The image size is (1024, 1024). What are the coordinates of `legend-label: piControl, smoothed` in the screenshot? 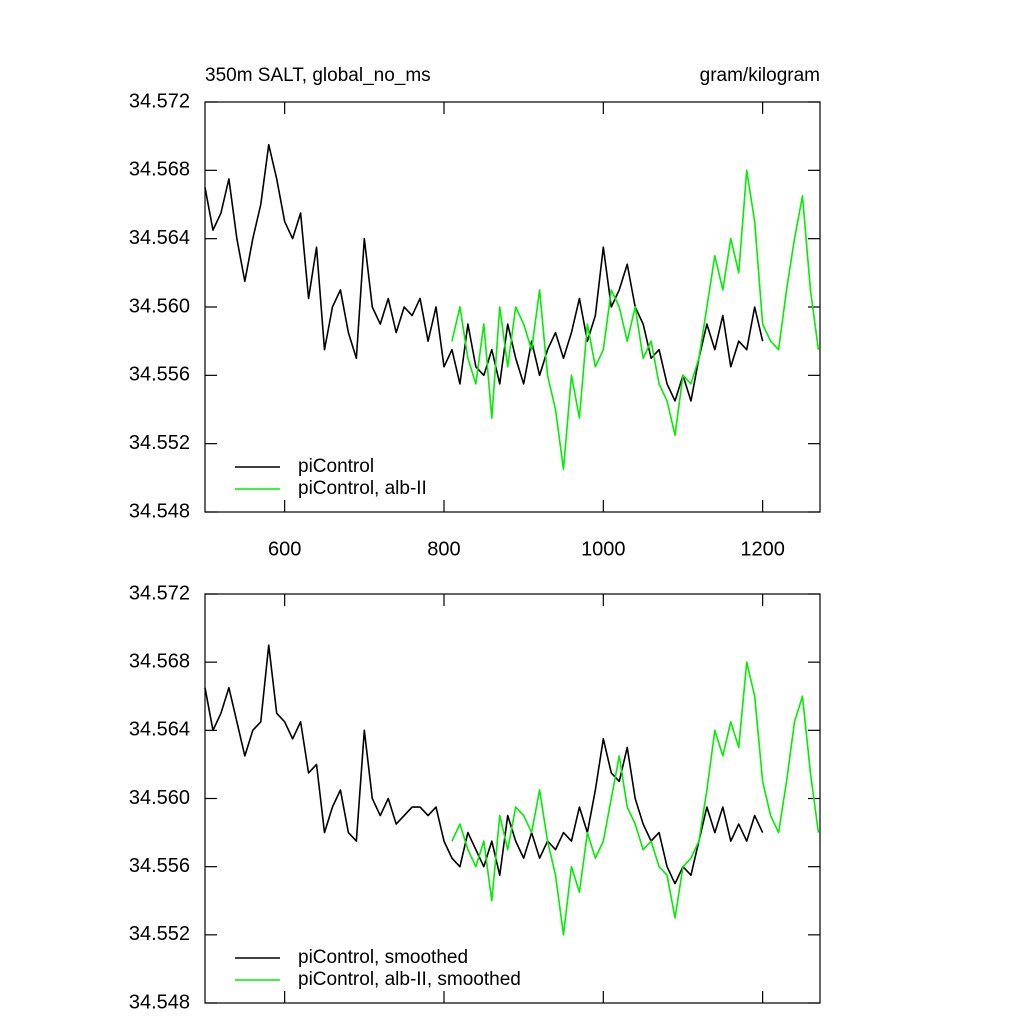 It's located at (383, 957).